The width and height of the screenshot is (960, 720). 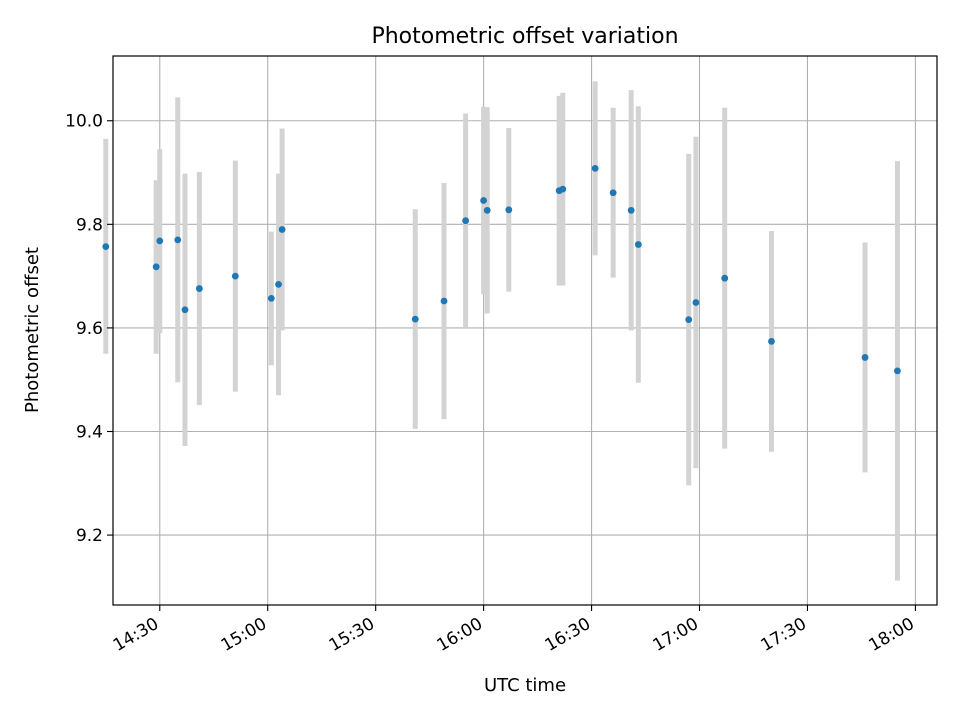 I want to click on y-tick-label: 9.8, so click(x=89, y=225).